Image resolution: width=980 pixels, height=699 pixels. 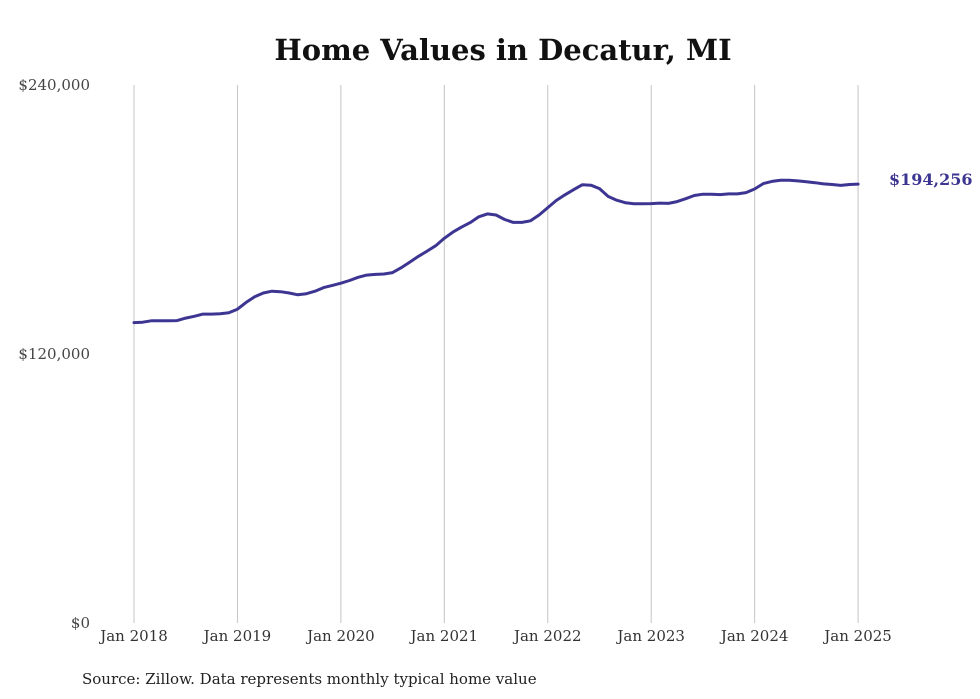 I want to click on x-tick-label: Jan 2024, so click(x=754, y=636).